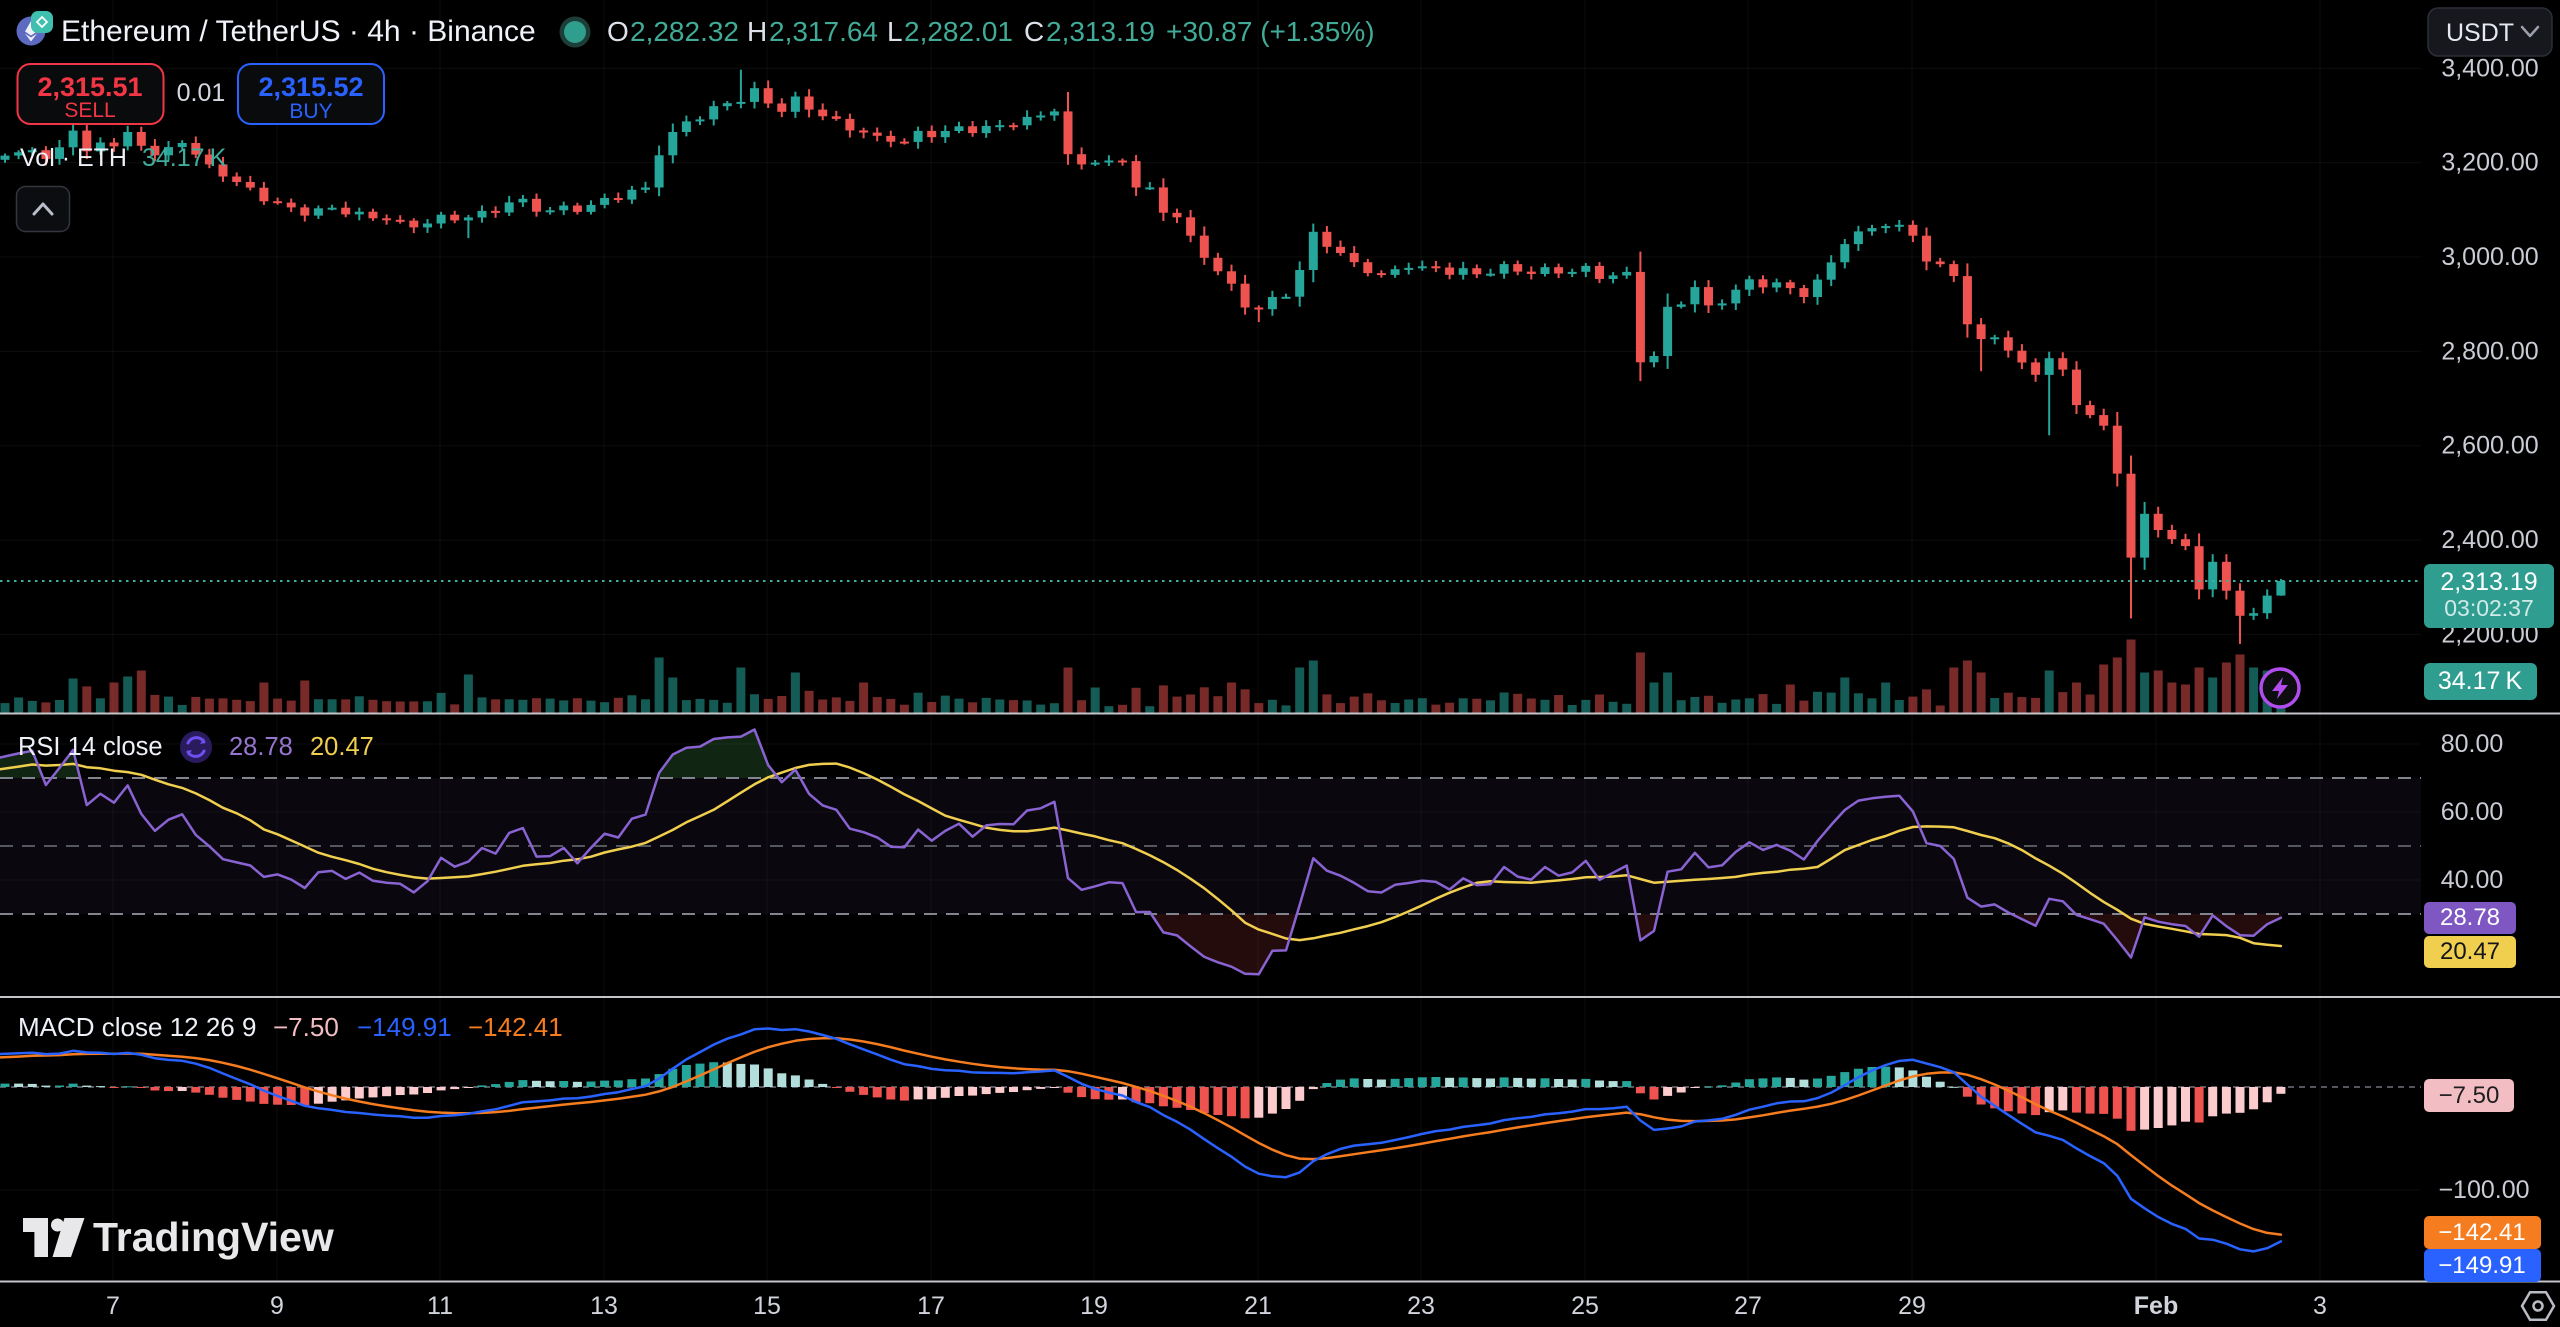 Image resolution: width=2560 pixels, height=1327 pixels. I want to click on svg-text: MACD close 12 26 9, so click(137, 1027).